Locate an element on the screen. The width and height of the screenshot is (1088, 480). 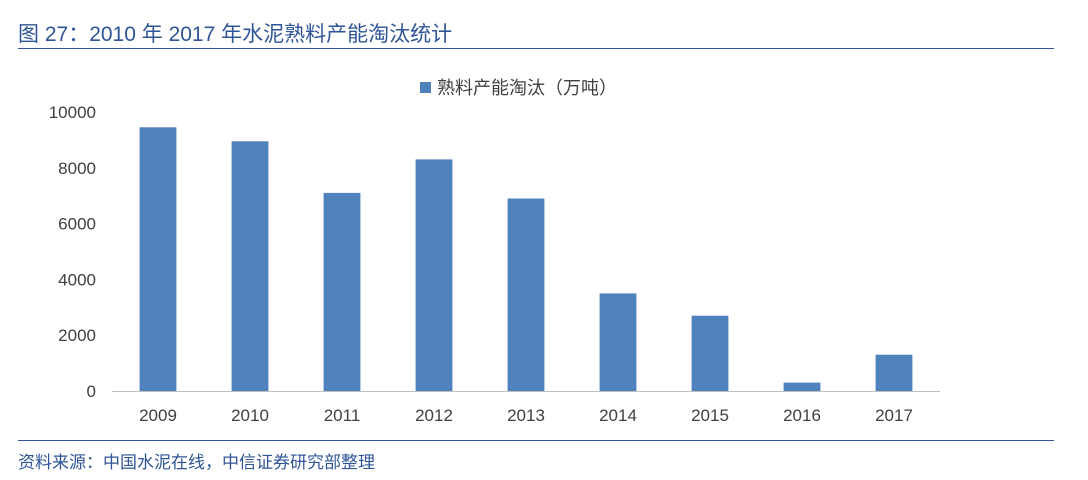
x-tick-label: 2016 is located at coordinates (802, 415).